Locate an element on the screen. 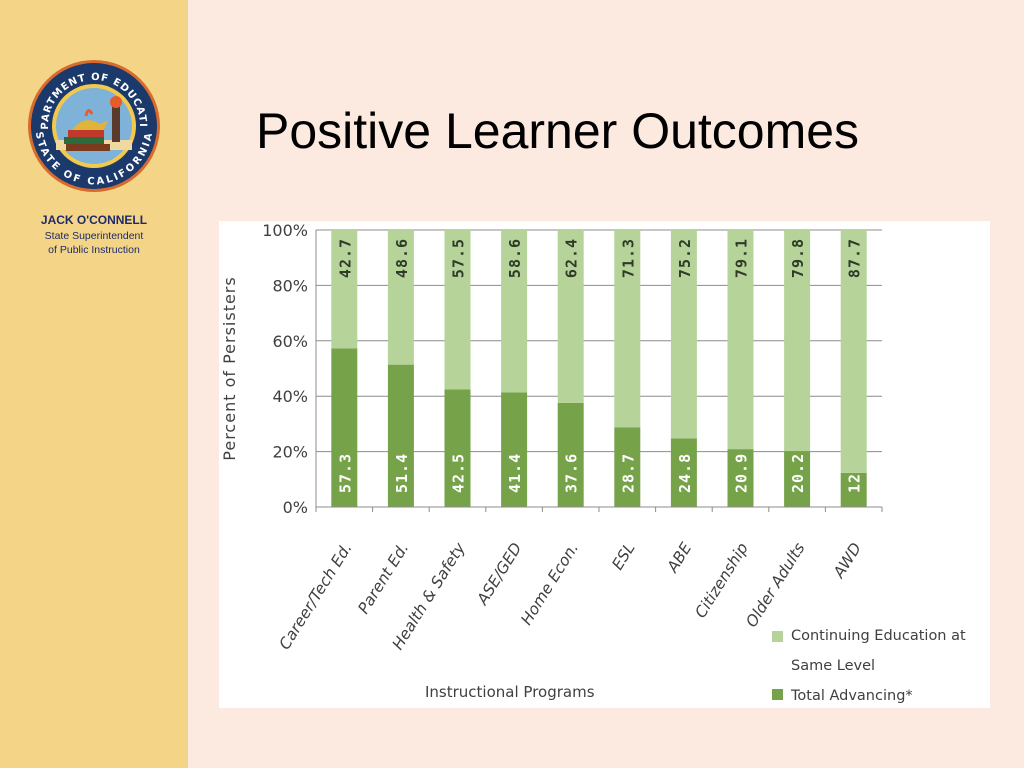 Image resolution: width=1024 pixels, height=768 pixels. x-tick-label: ABE is located at coordinates (679, 557).